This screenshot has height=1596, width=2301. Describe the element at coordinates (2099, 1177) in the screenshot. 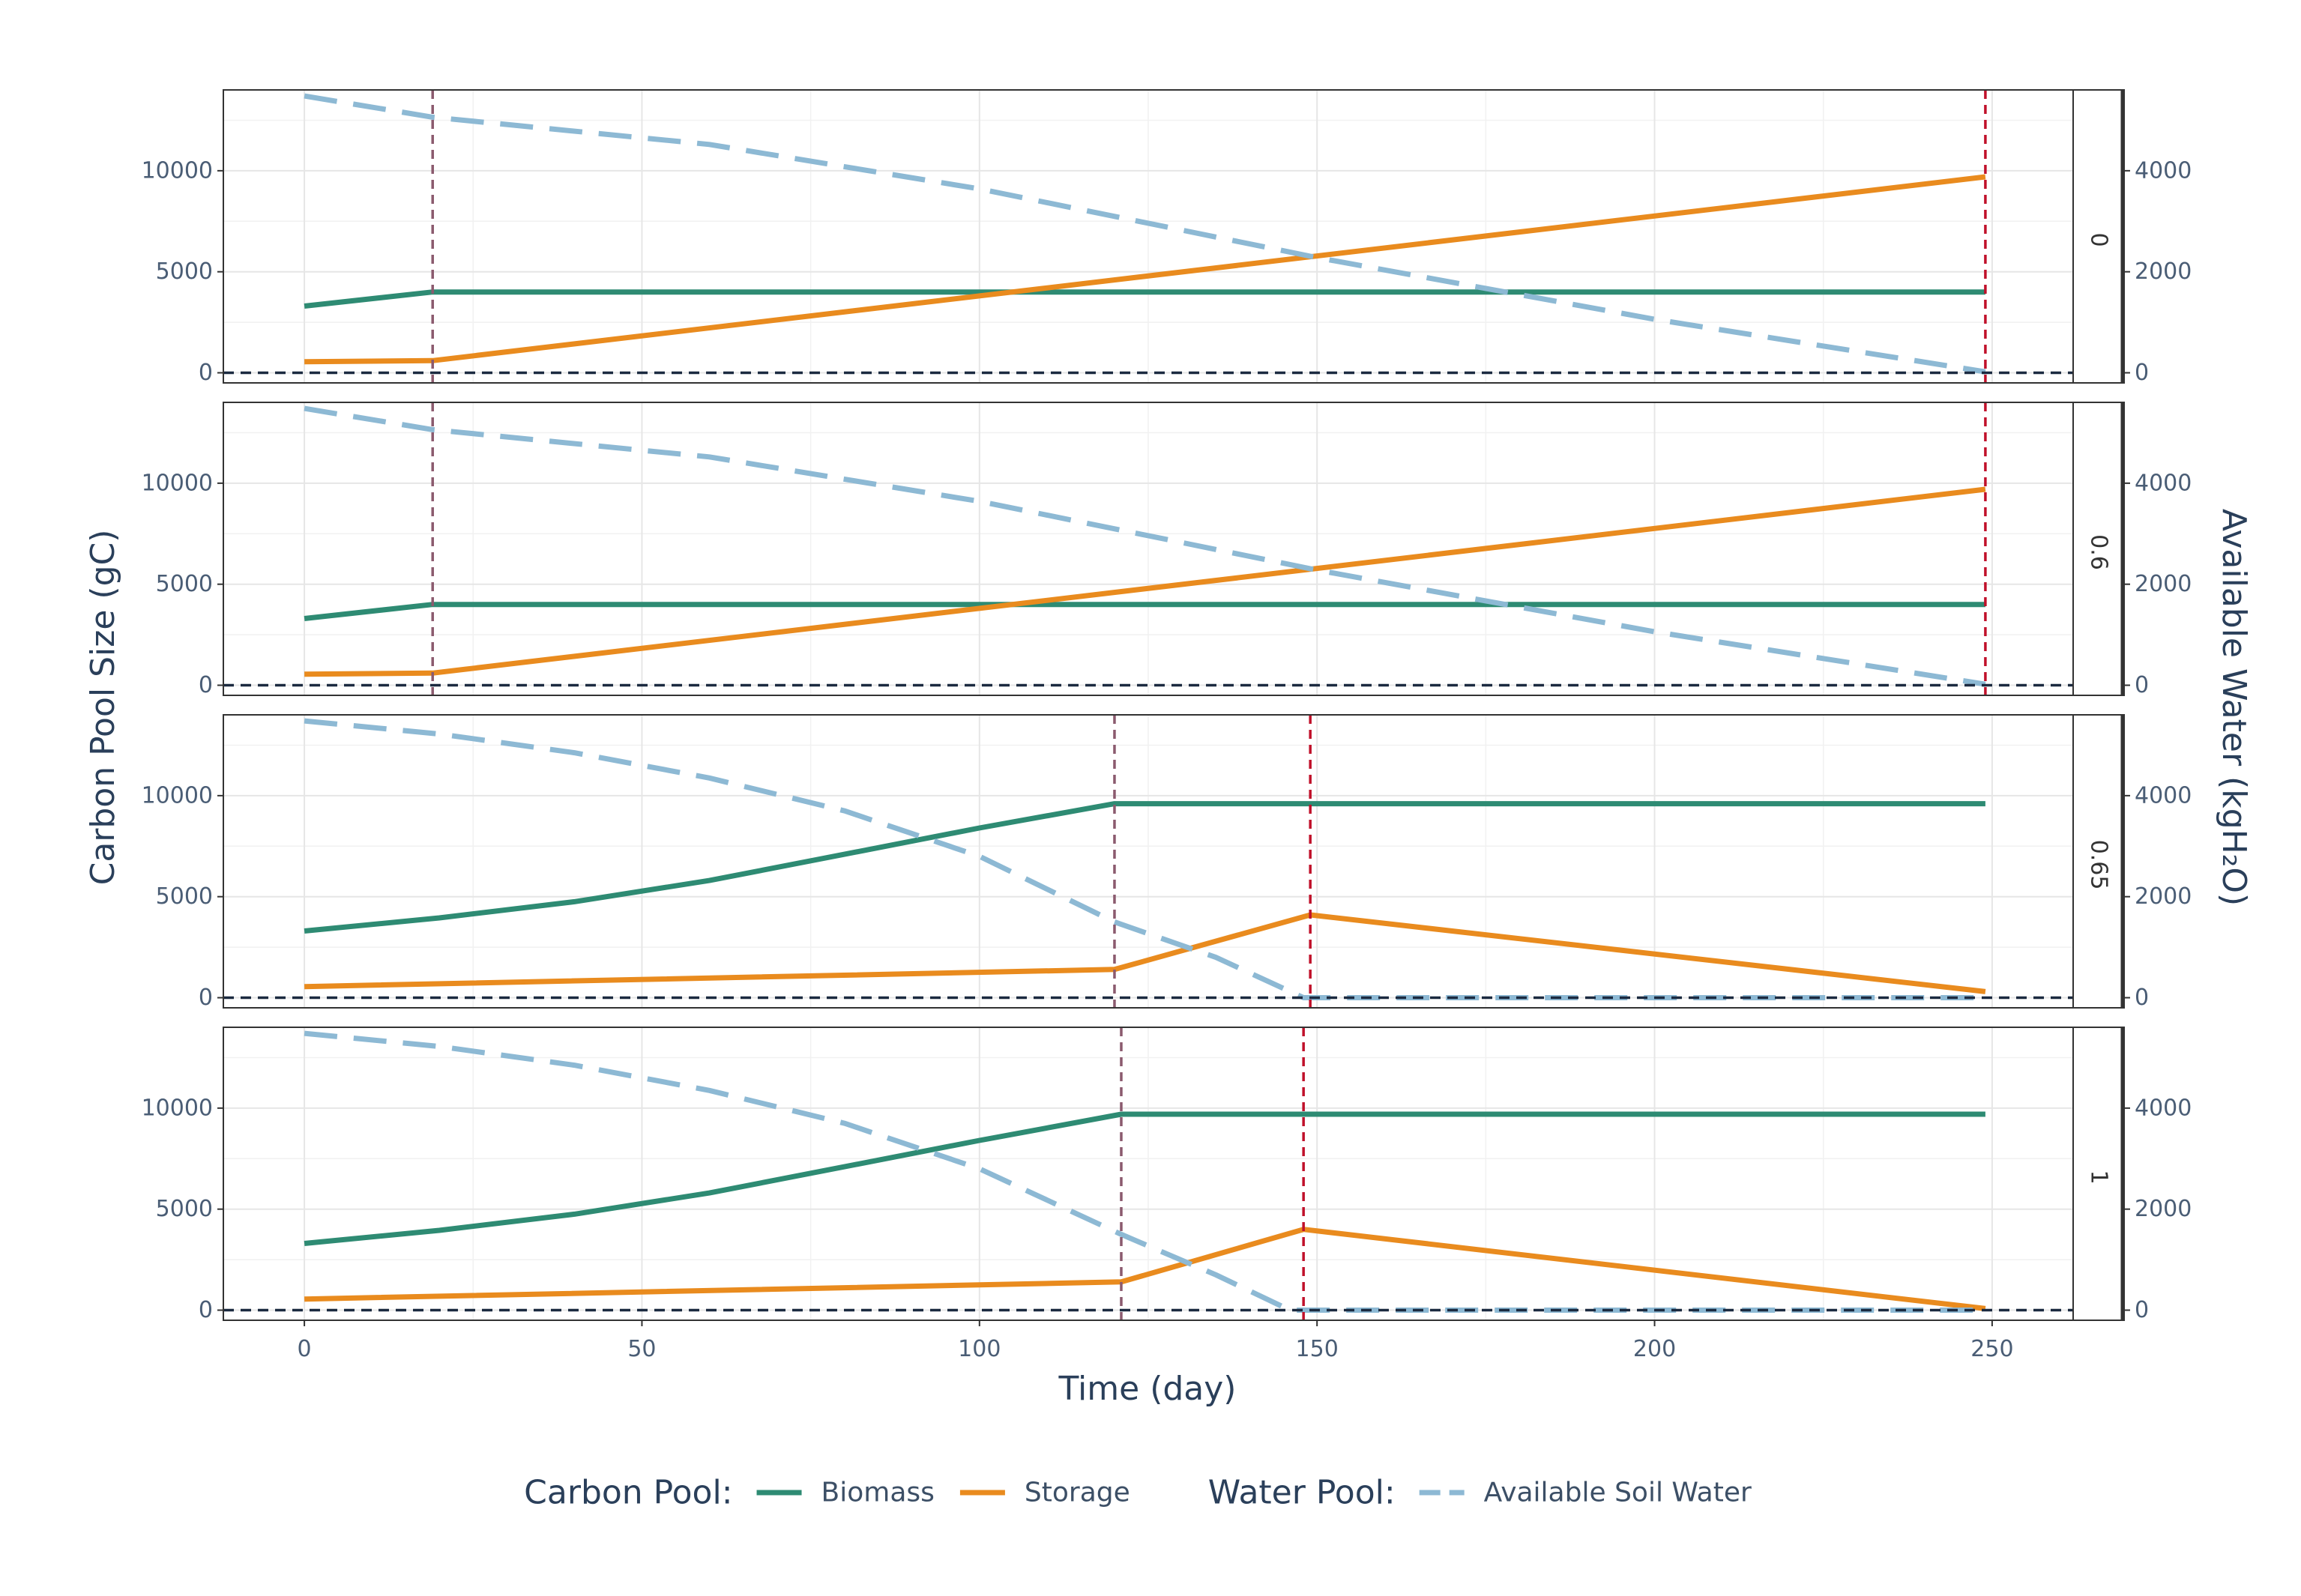

I see `facet-strip-label: 1` at that location.